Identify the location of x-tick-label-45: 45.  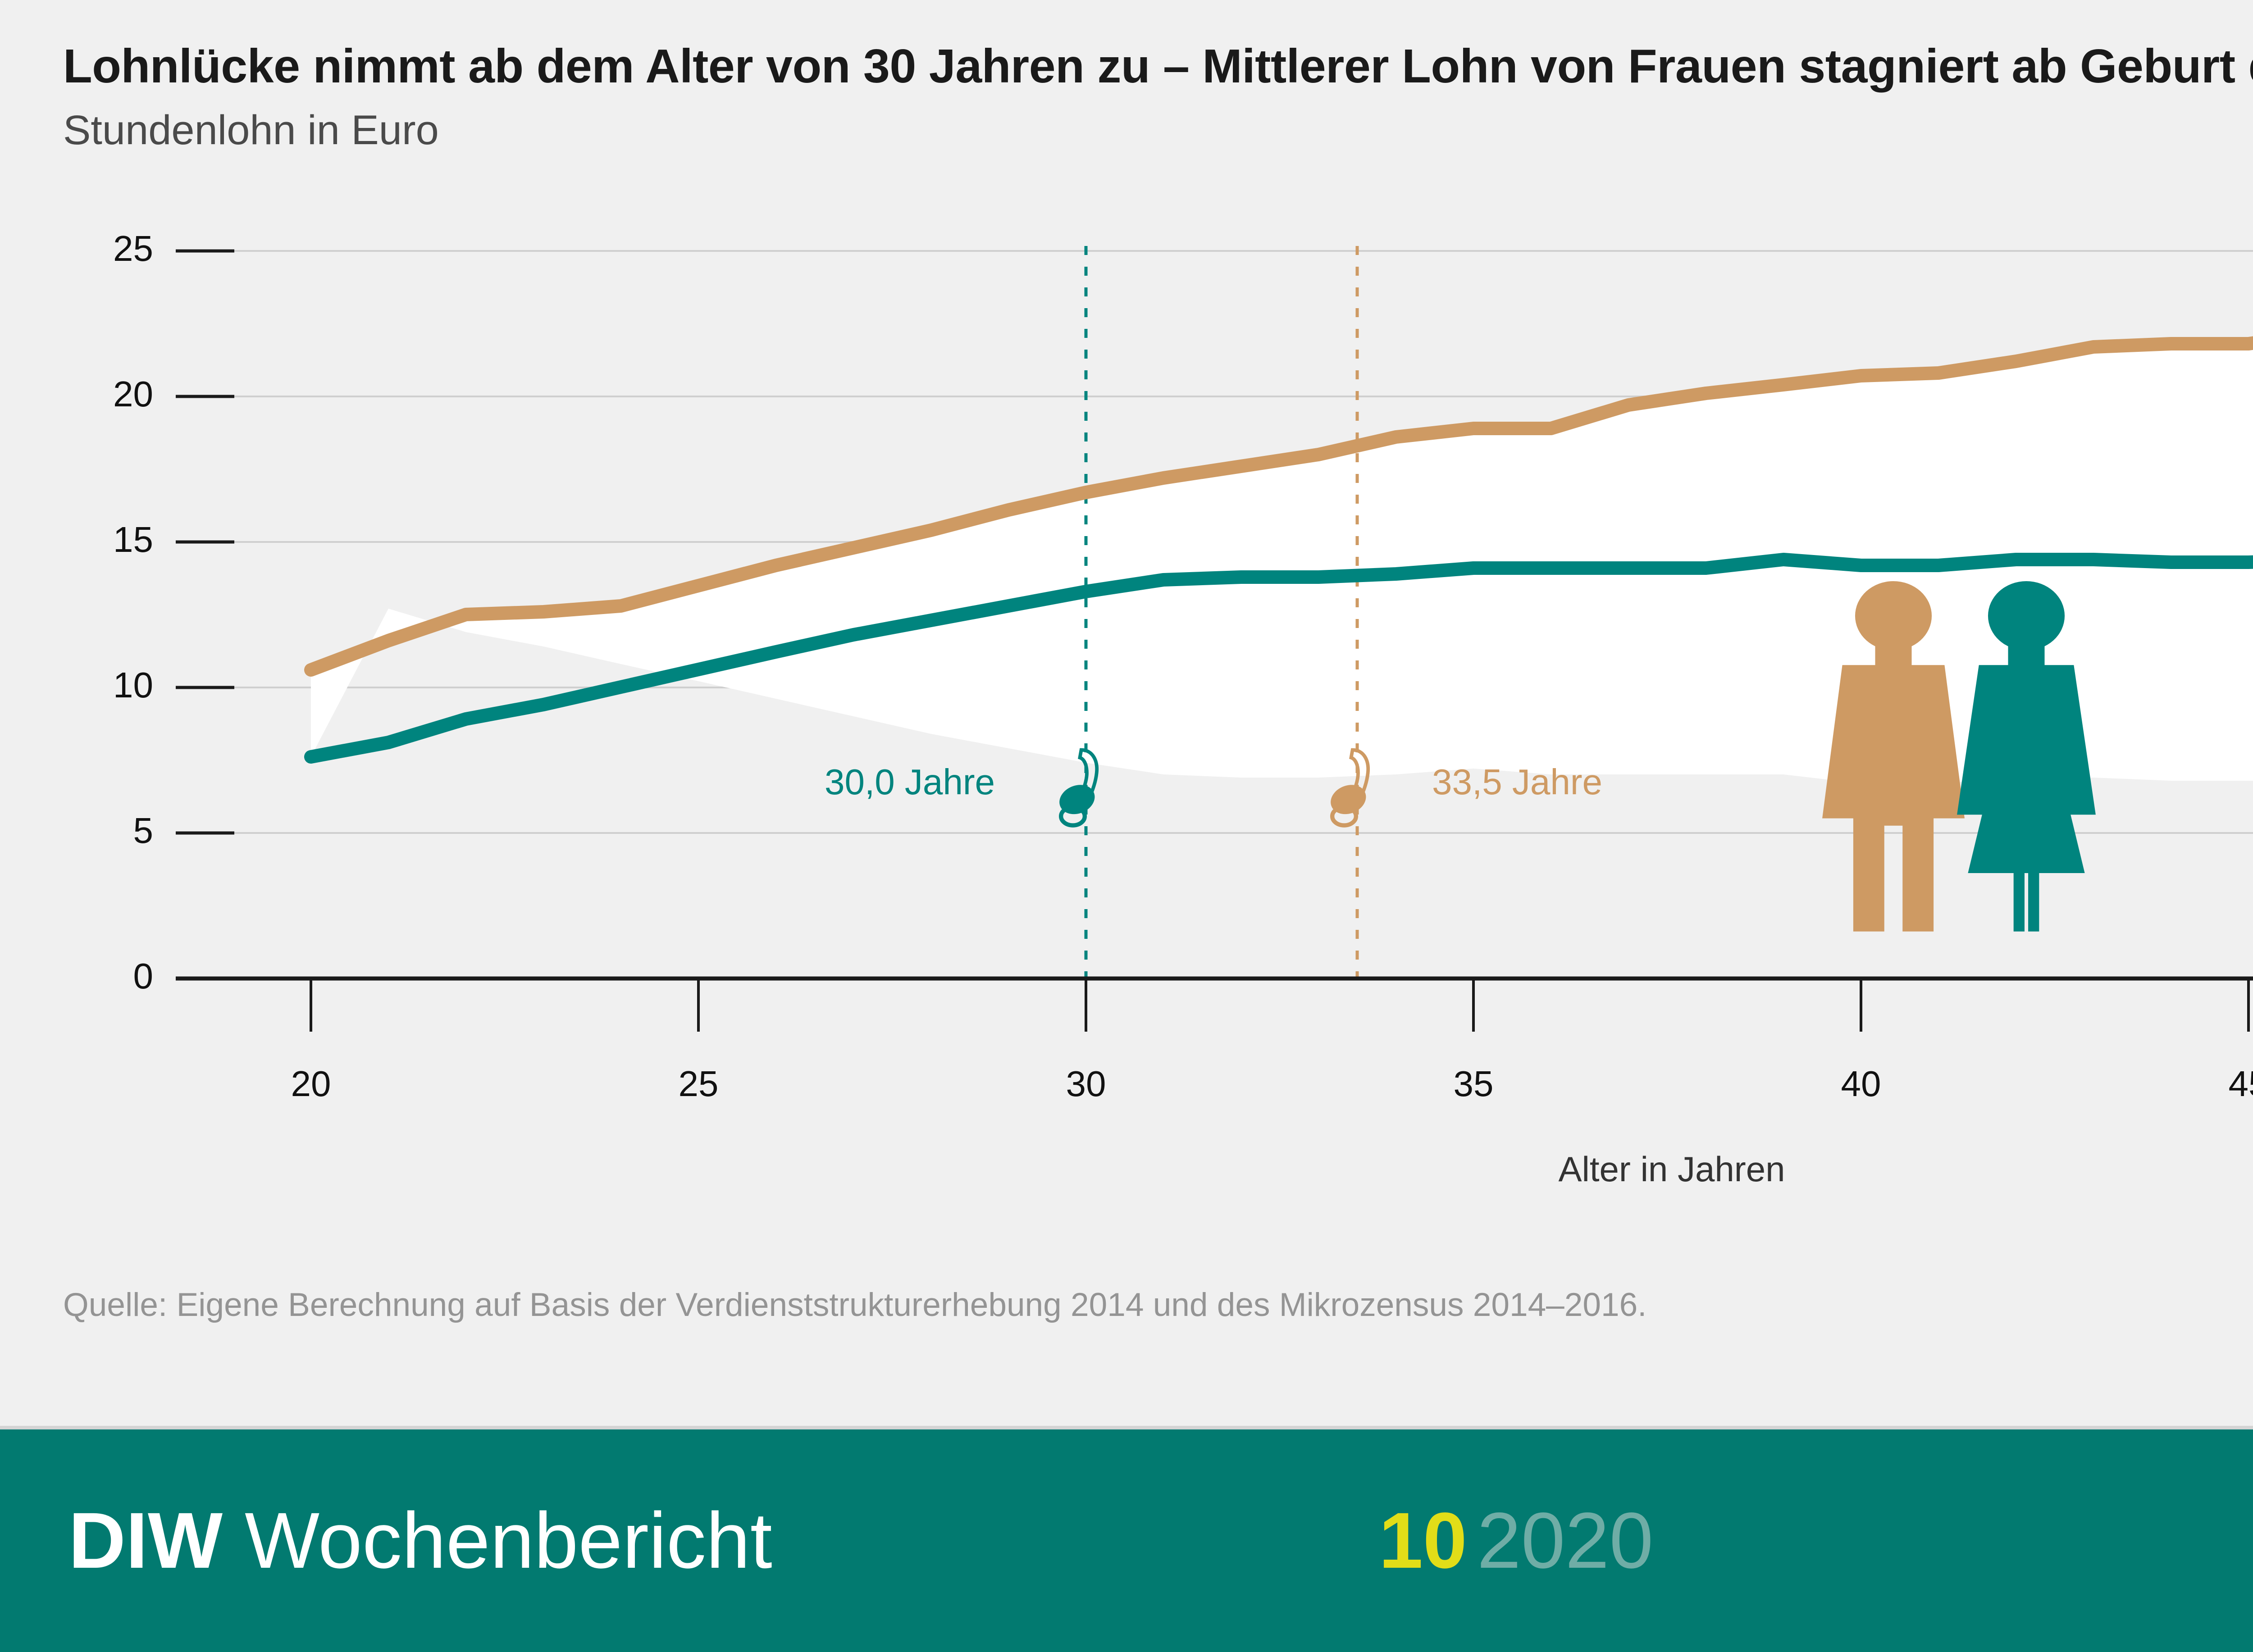
(2240, 1084).